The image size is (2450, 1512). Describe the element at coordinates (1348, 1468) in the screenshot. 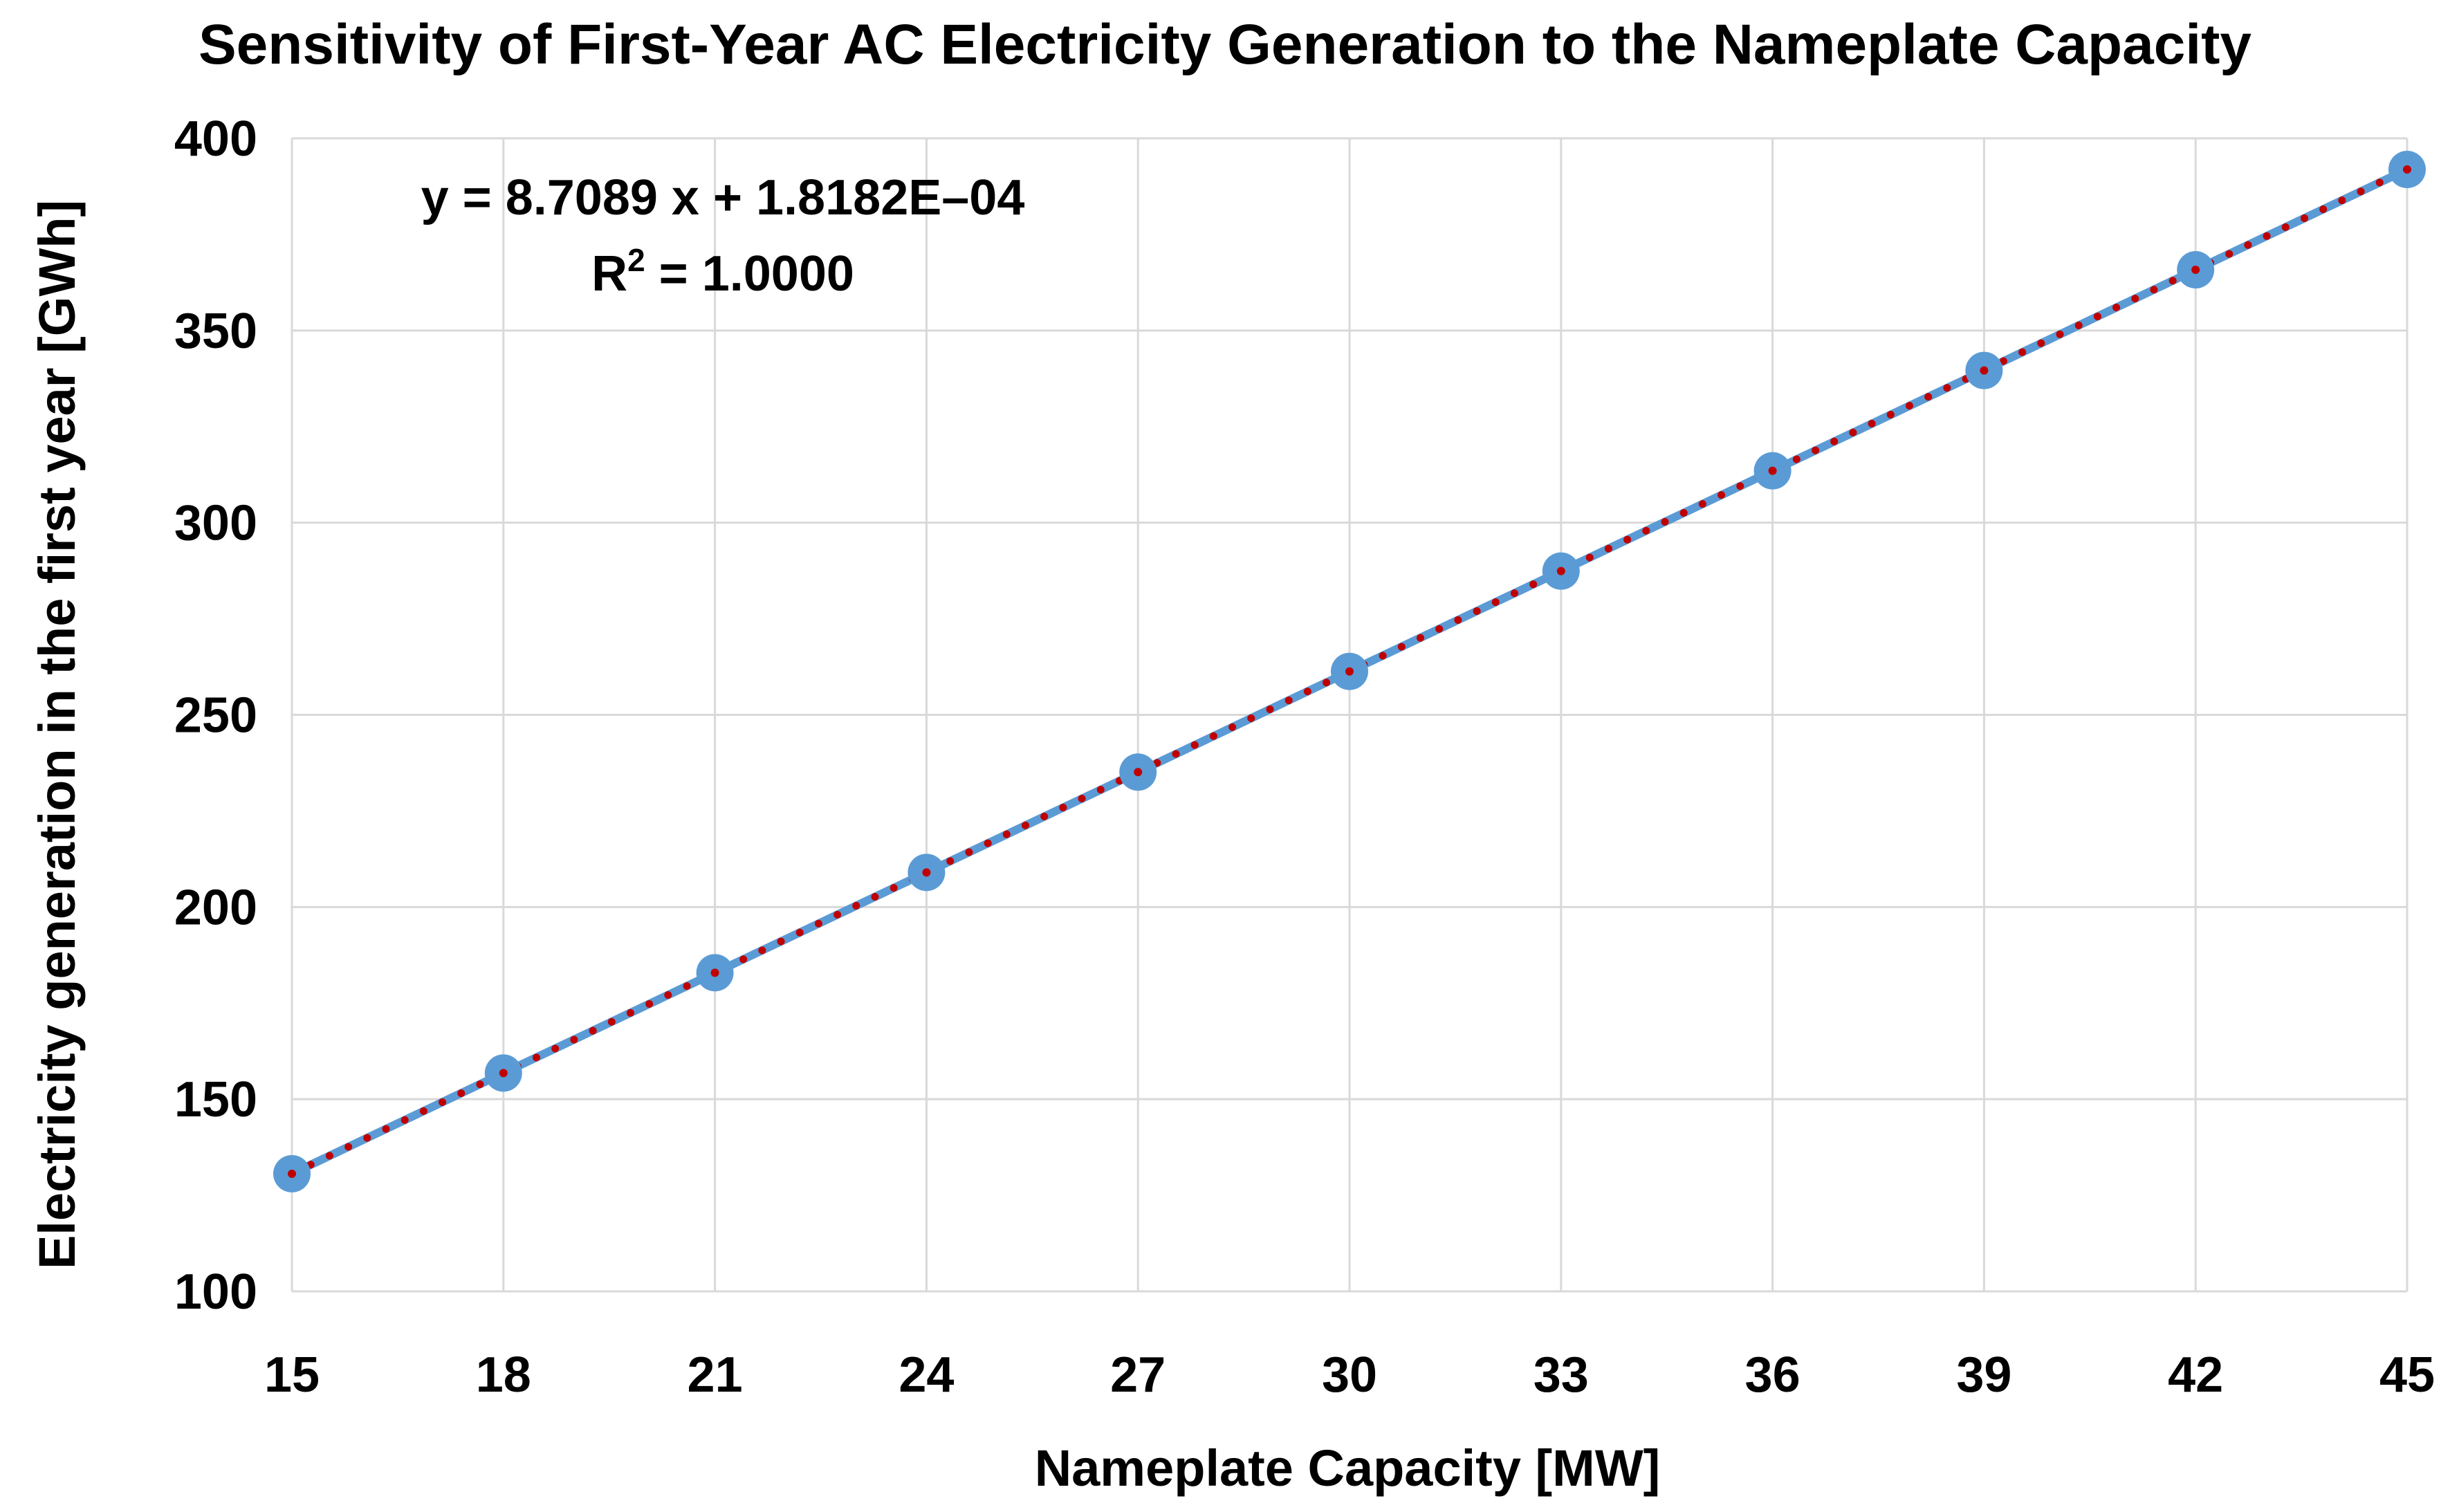

I see `x-axis-label: Nameplate Capacity [MW]` at that location.